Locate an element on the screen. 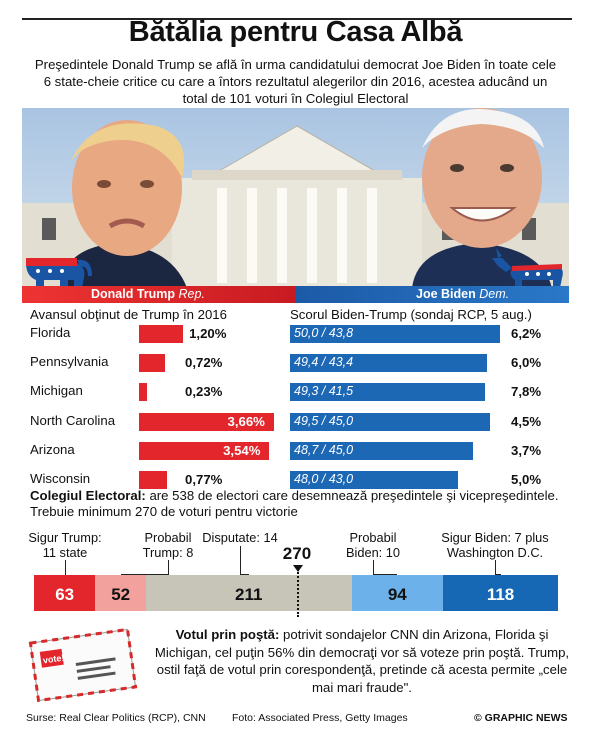 The width and height of the screenshot is (591, 750). republican-strip is located at coordinates (158, 294).